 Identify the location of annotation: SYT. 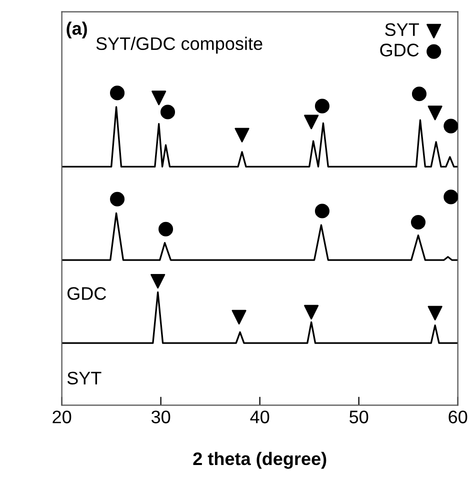
(84, 378).